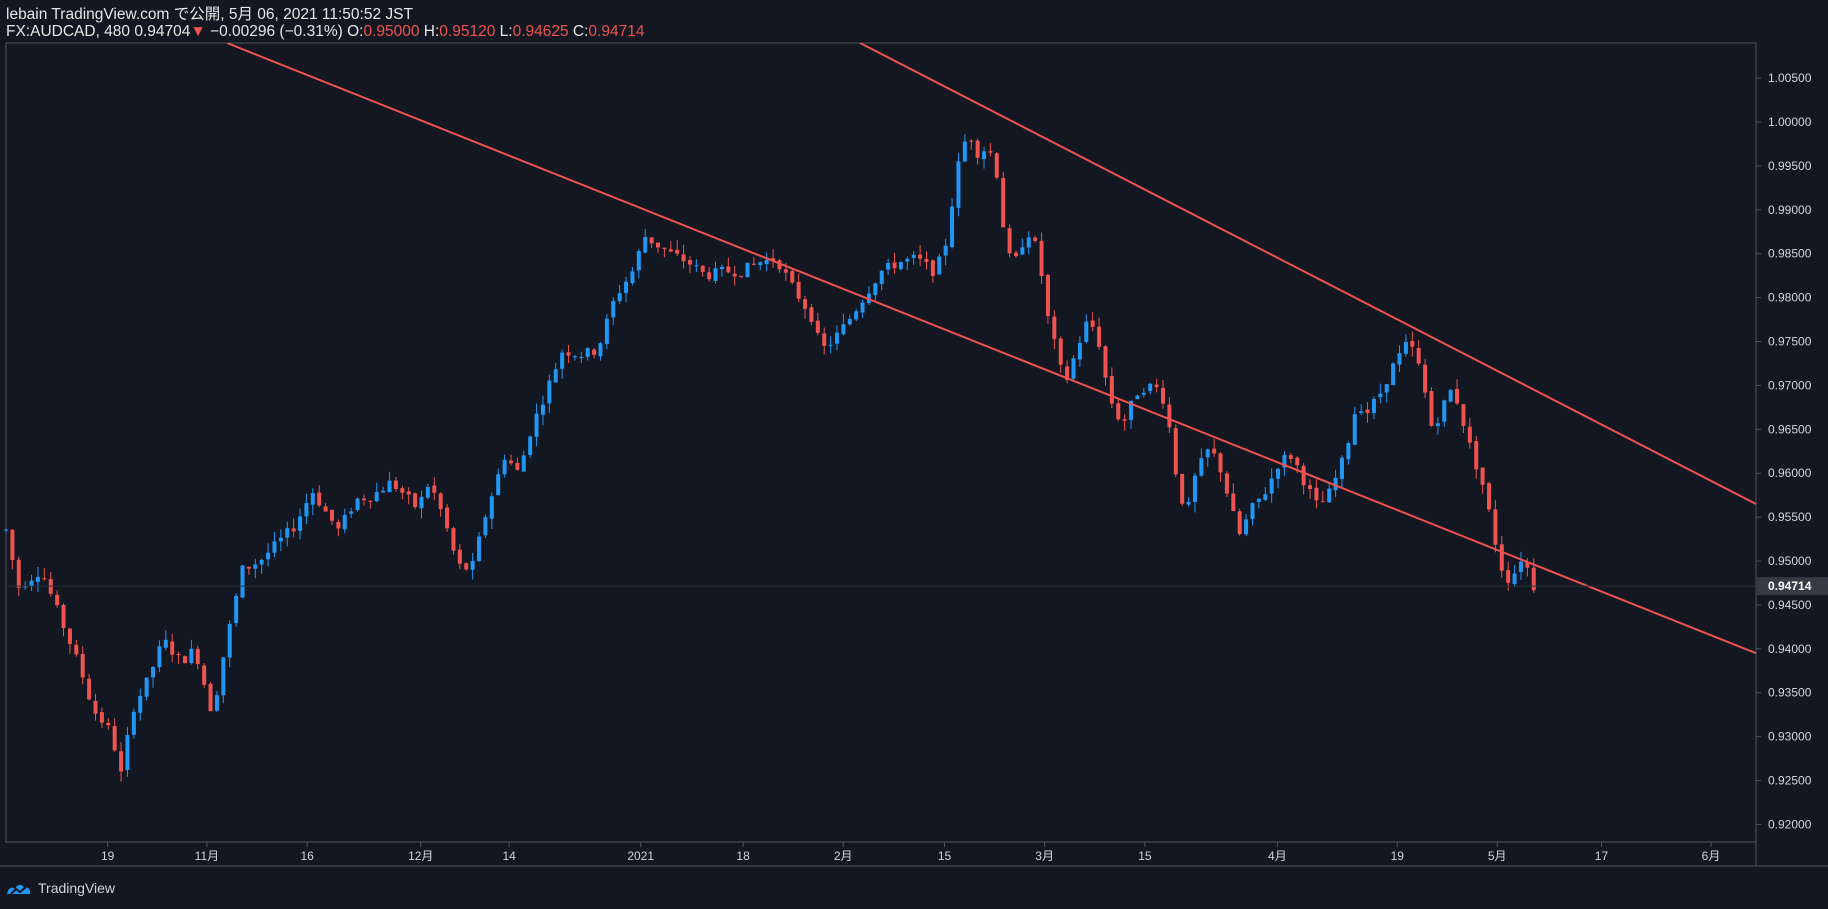 This screenshot has width=1828, height=909. What do you see at coordinates (420, 856) in the screenshot?
I see `x-tick-label: 12月` at bounding box center [420, 856].